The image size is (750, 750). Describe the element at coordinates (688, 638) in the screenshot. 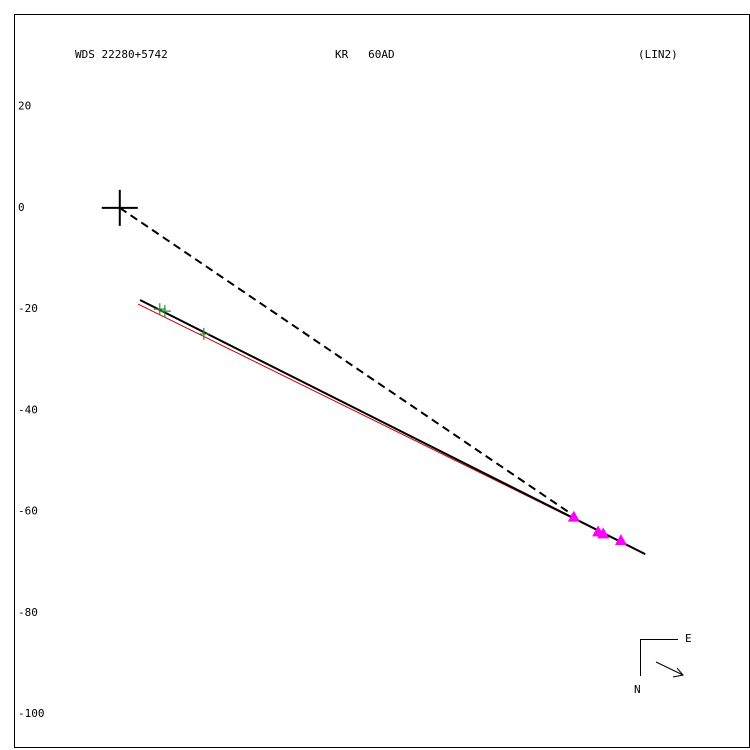

I see `compass-east-label: E` at that location.